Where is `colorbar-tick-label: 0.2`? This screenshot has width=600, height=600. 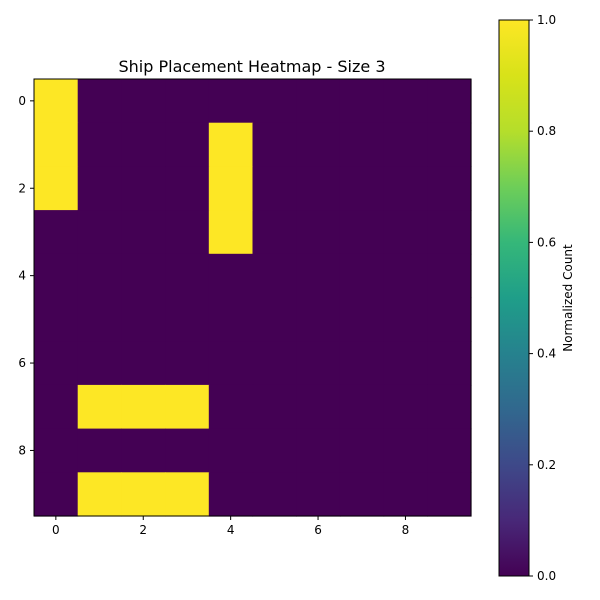 colorbar-tick-label: 0.2 is located at coordinates (546, 465).